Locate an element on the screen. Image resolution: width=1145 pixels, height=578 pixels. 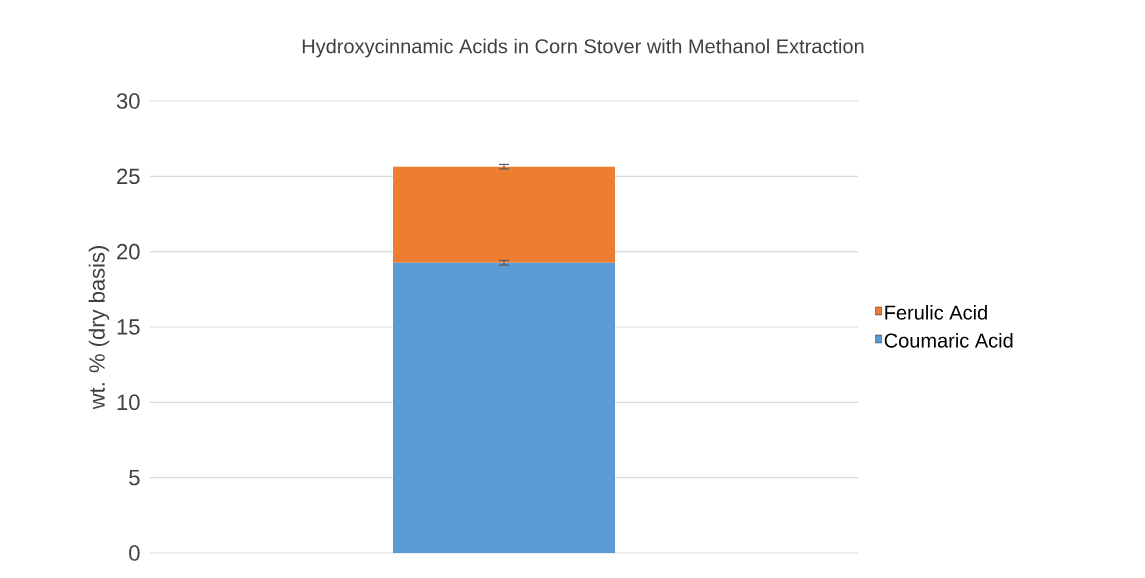
y-tick-label: 15 is located at coordinates (128, 327).